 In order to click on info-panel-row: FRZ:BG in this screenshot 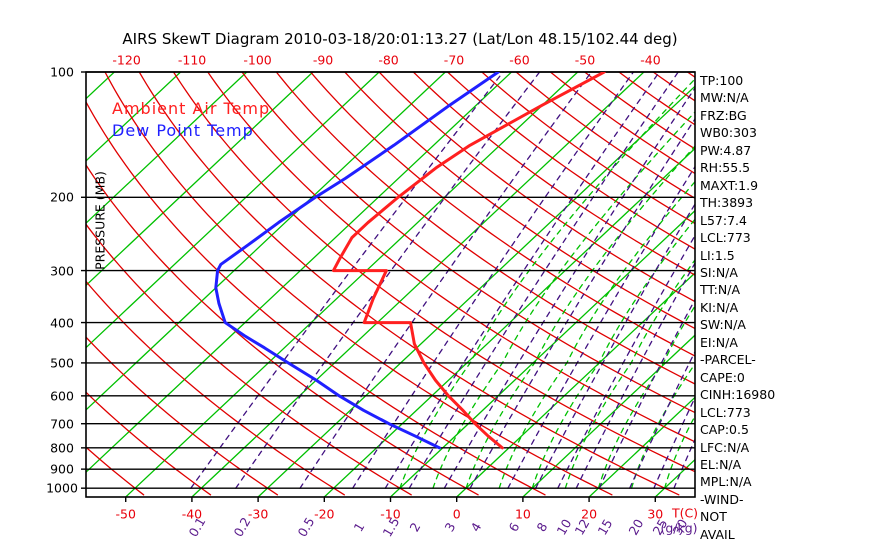, I will do `click(723, 115)`.